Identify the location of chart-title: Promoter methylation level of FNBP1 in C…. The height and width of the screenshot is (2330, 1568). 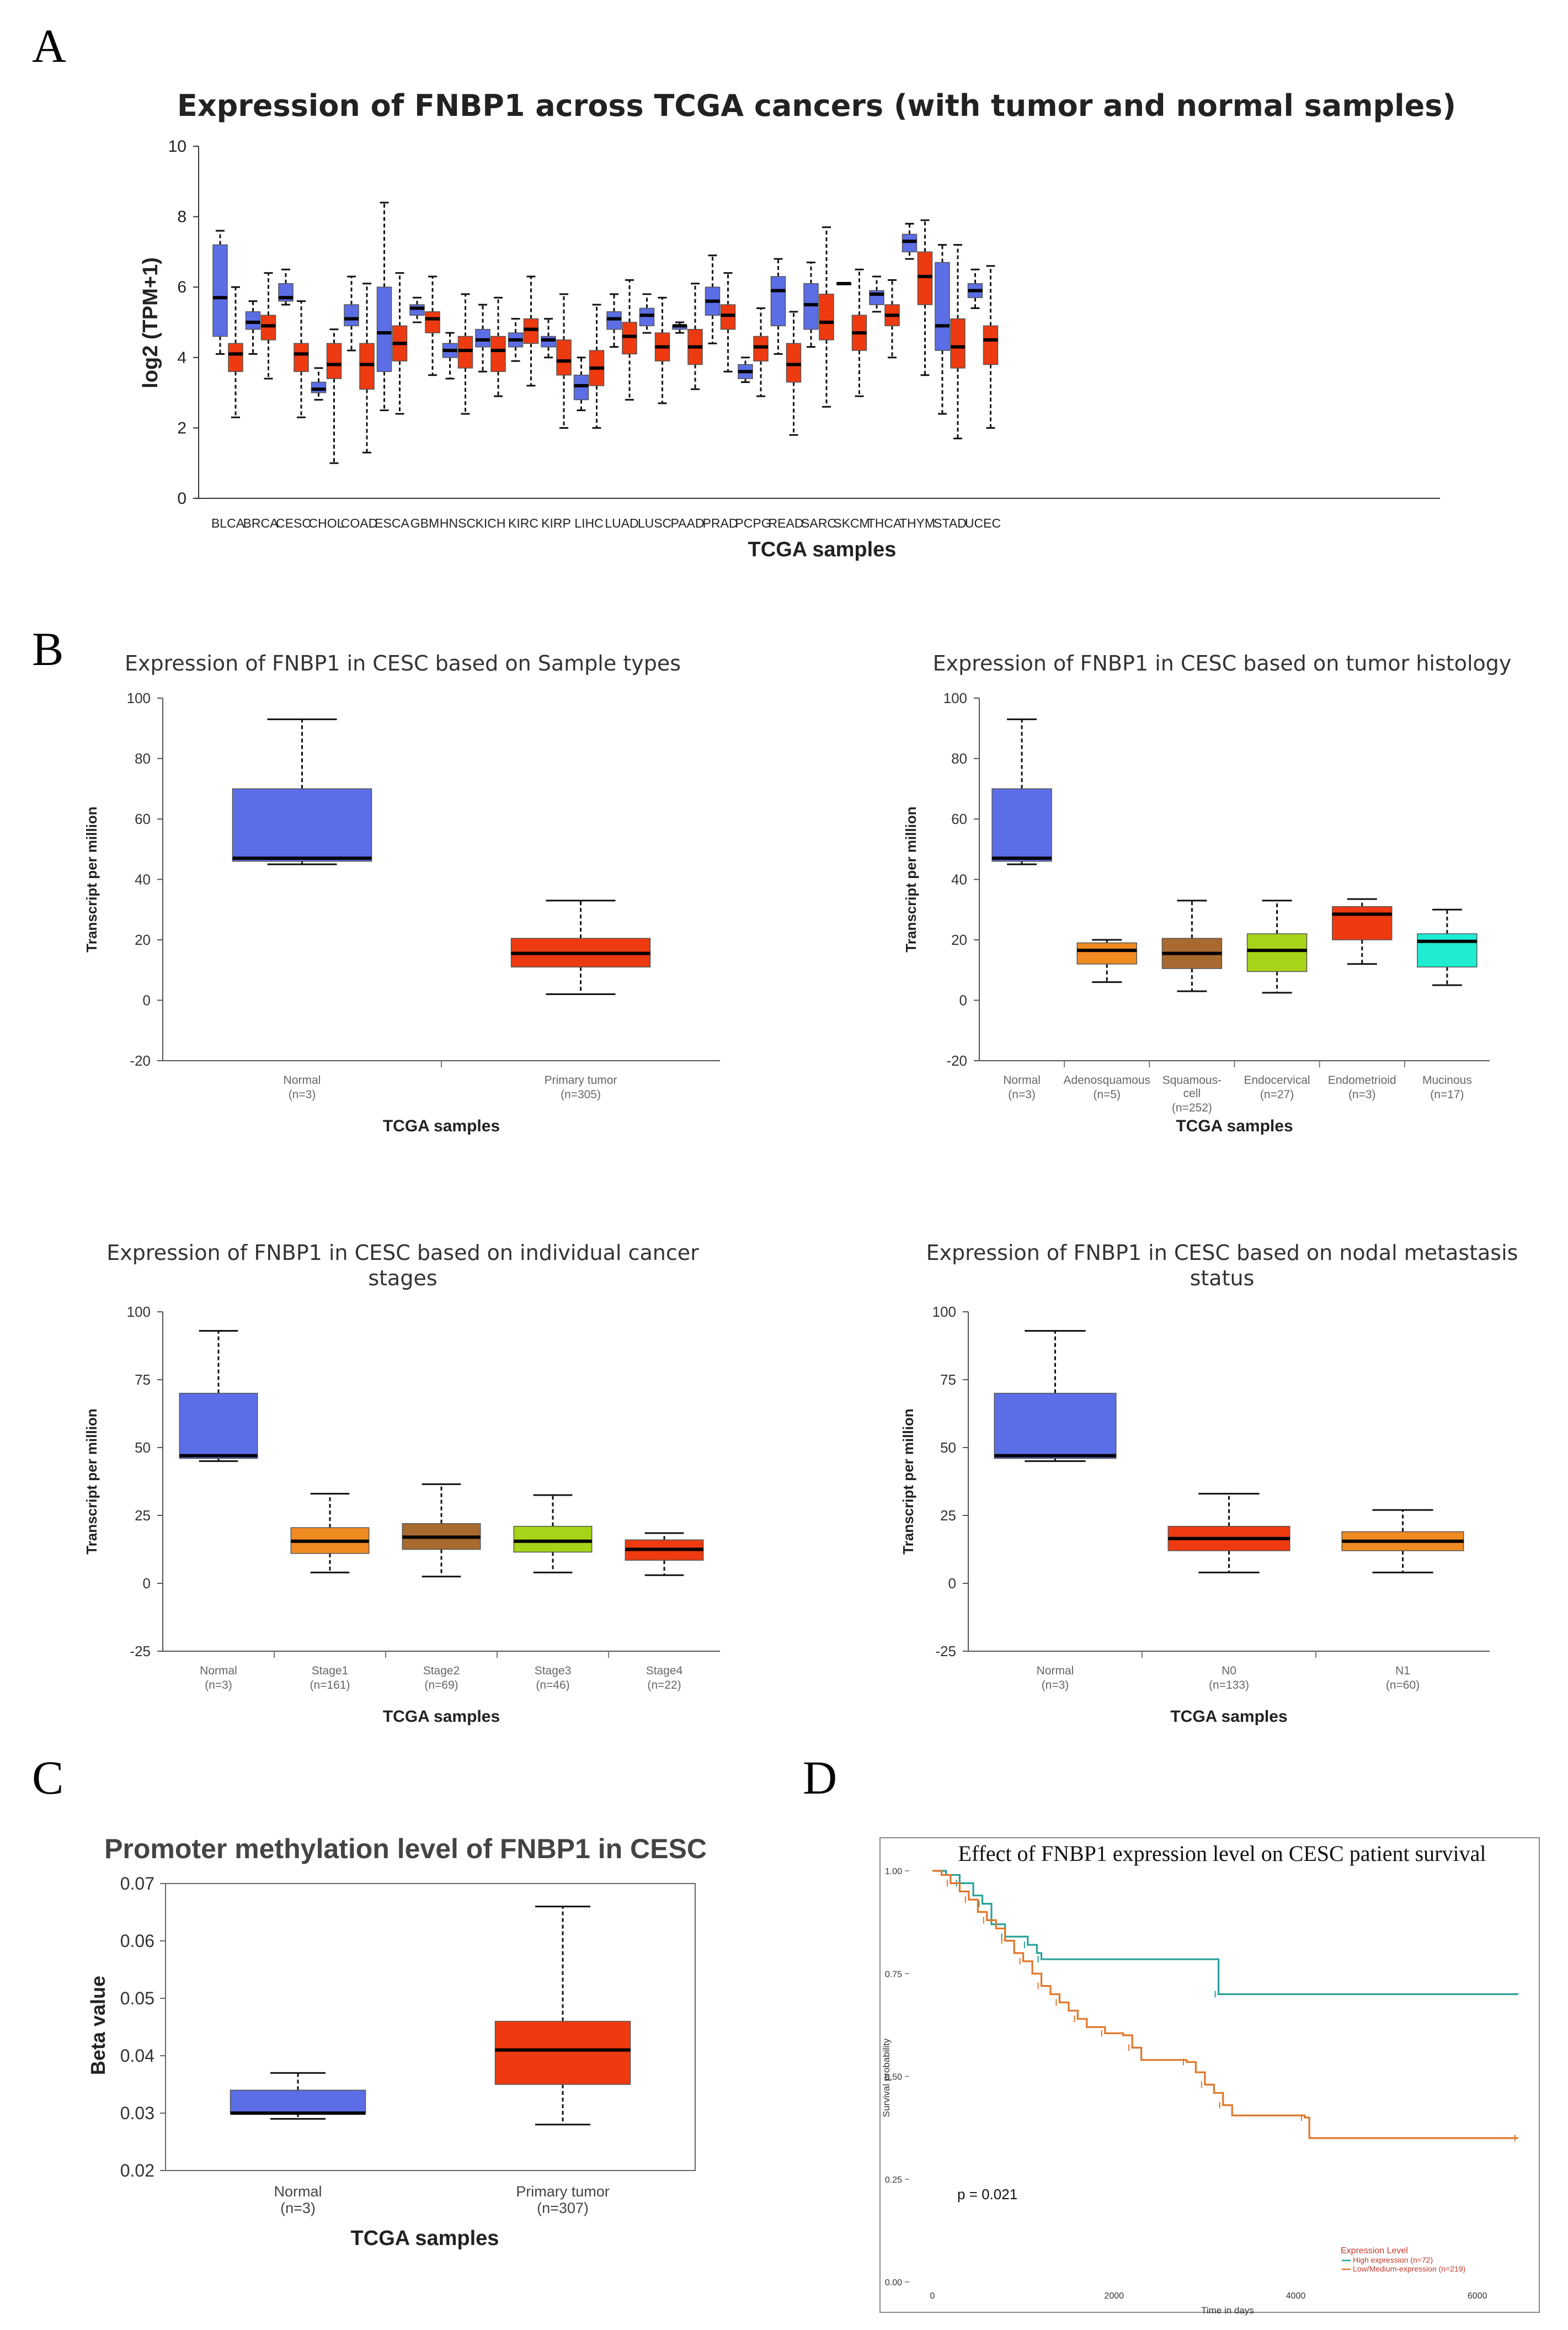
(405, 1849).